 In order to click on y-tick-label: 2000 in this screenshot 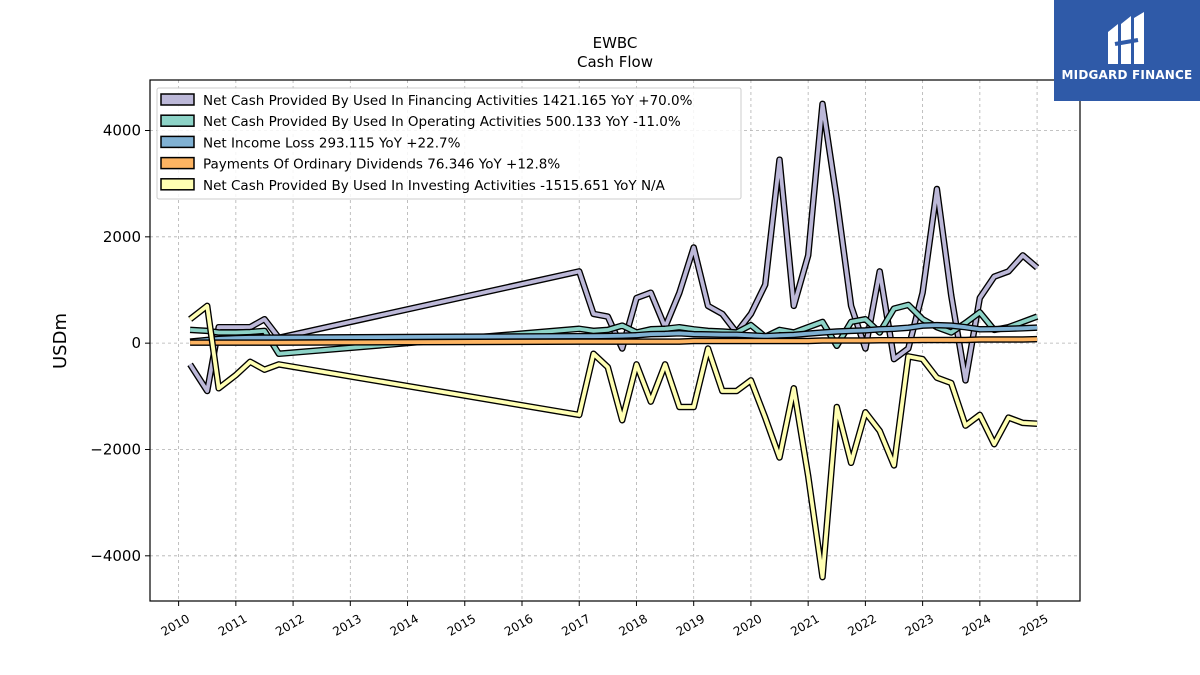, I will do `click(122, 237)`.